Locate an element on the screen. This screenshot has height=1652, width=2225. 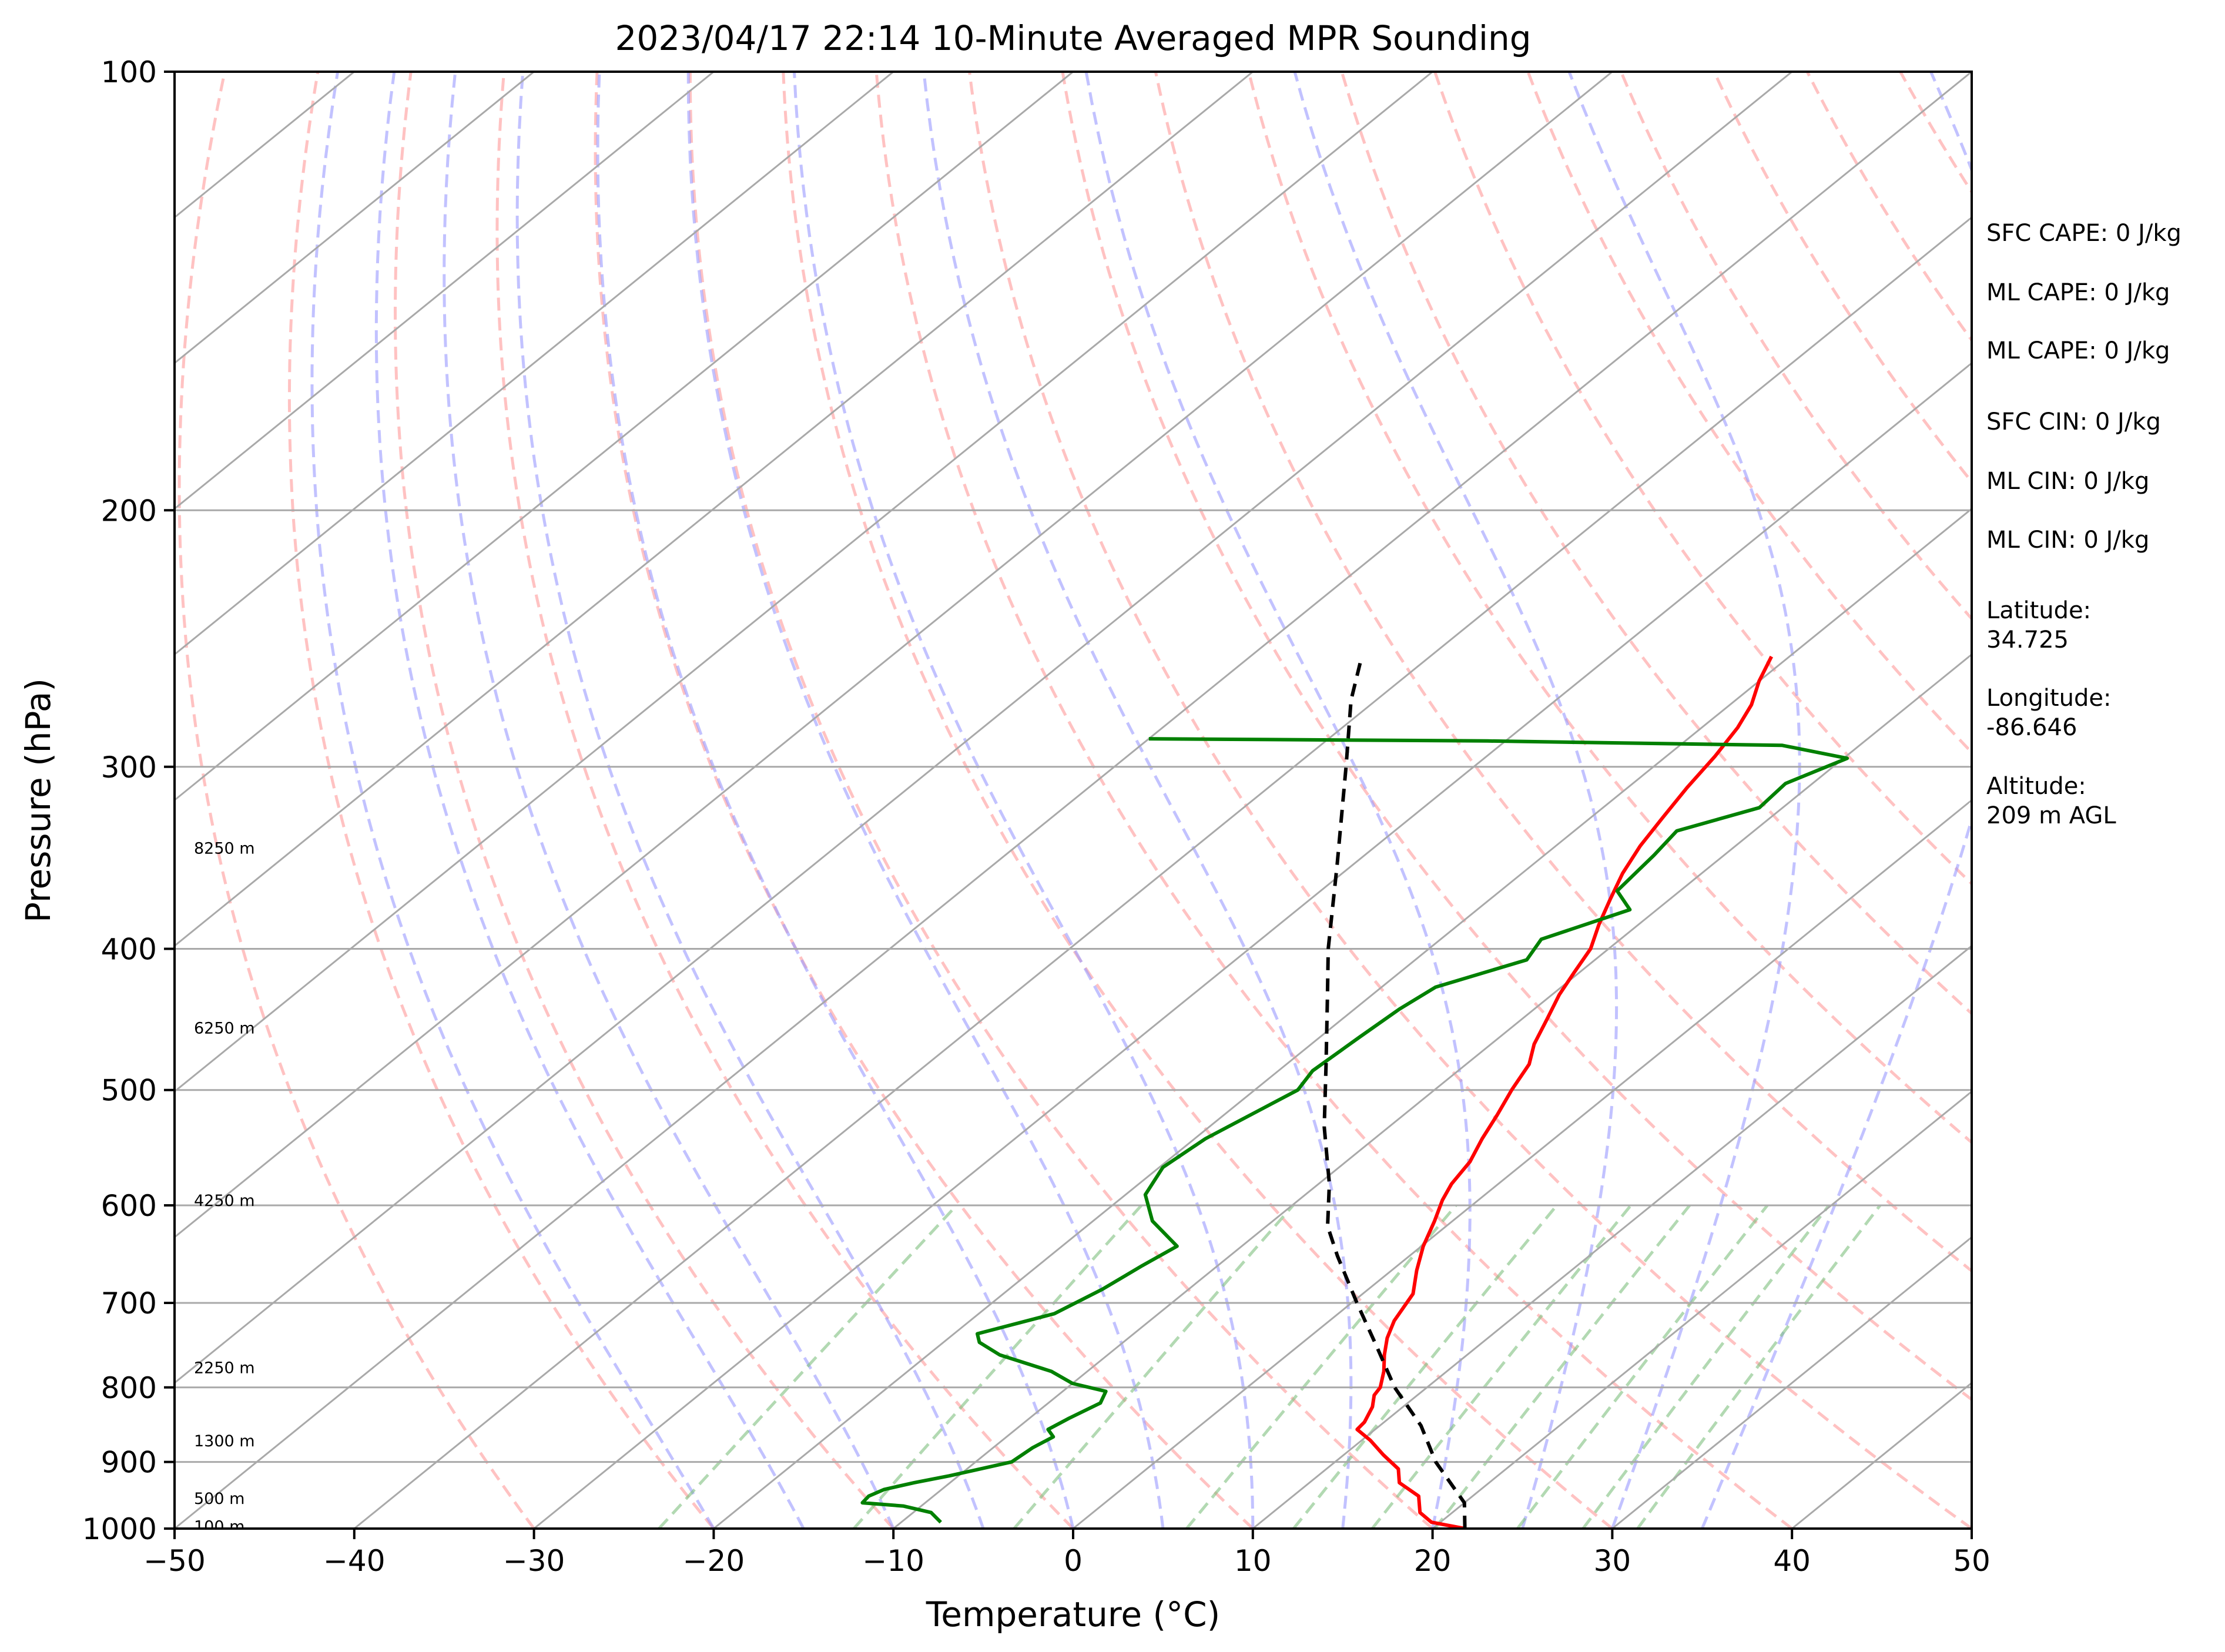
x-tick-label: −20 is located at coordinates (714, 1561).